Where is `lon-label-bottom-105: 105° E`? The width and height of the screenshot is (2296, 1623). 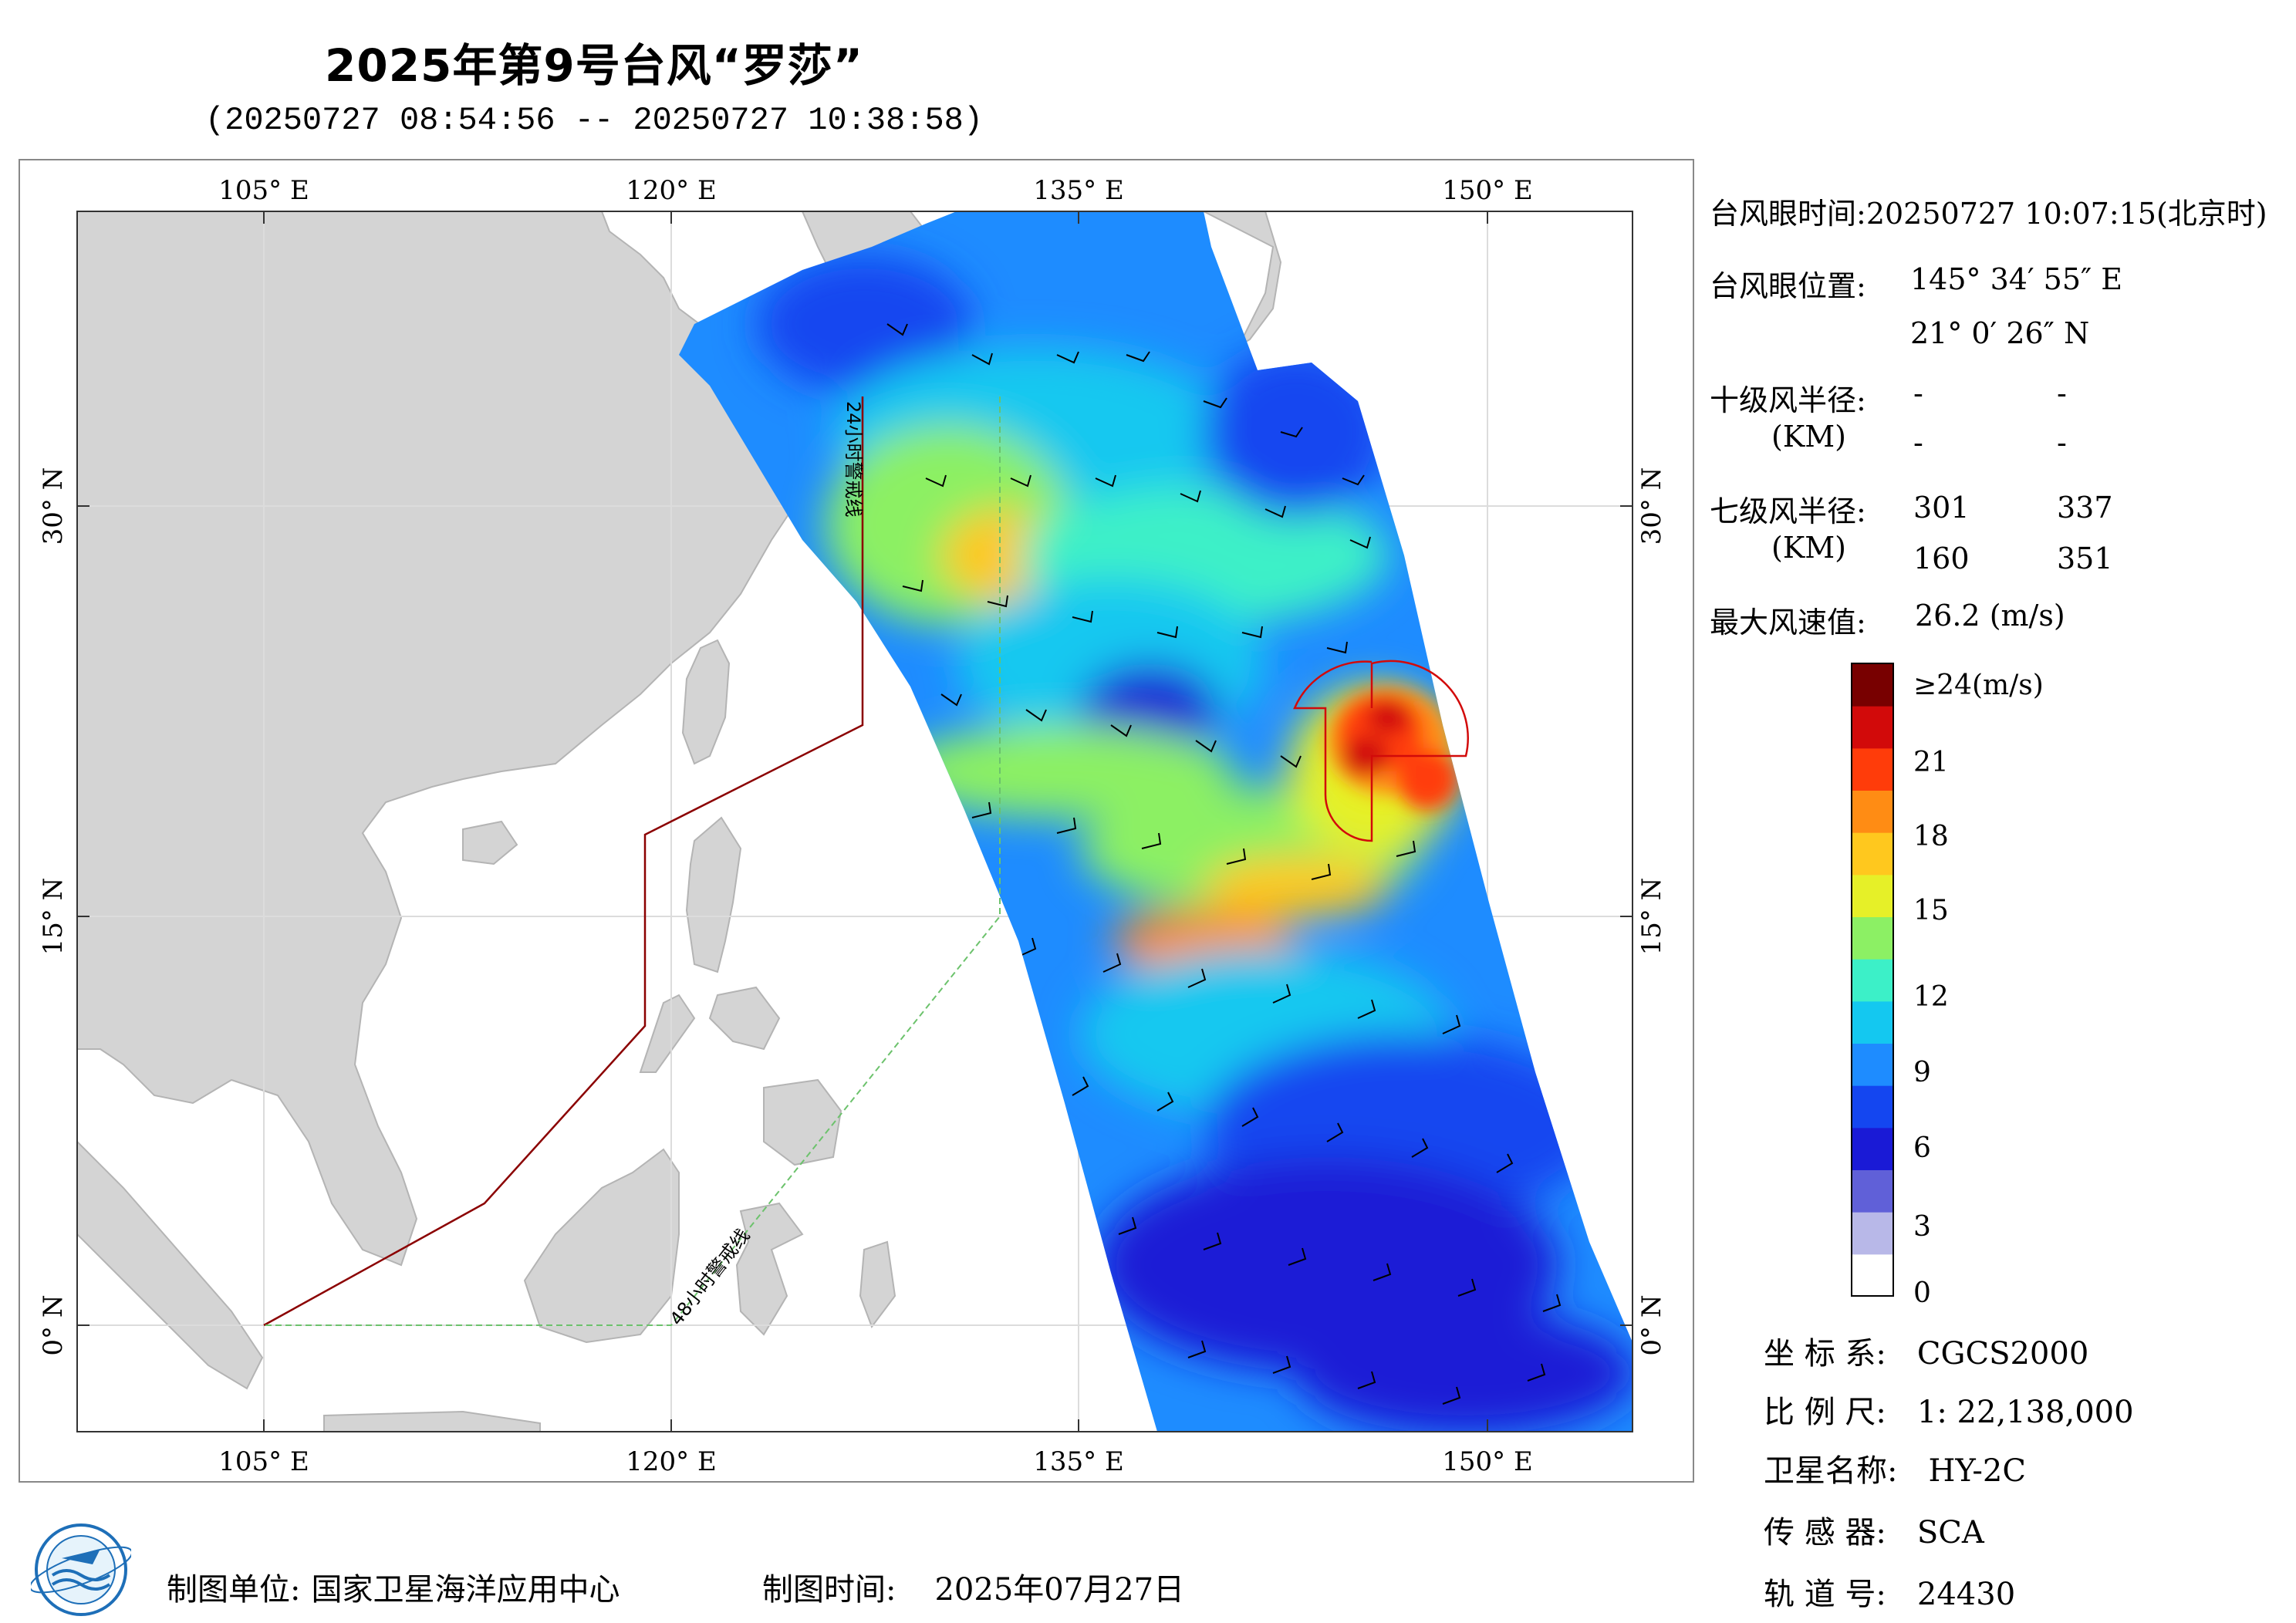
lon-label-bottom-105: 105° E is located at coordinates (263, 1461).